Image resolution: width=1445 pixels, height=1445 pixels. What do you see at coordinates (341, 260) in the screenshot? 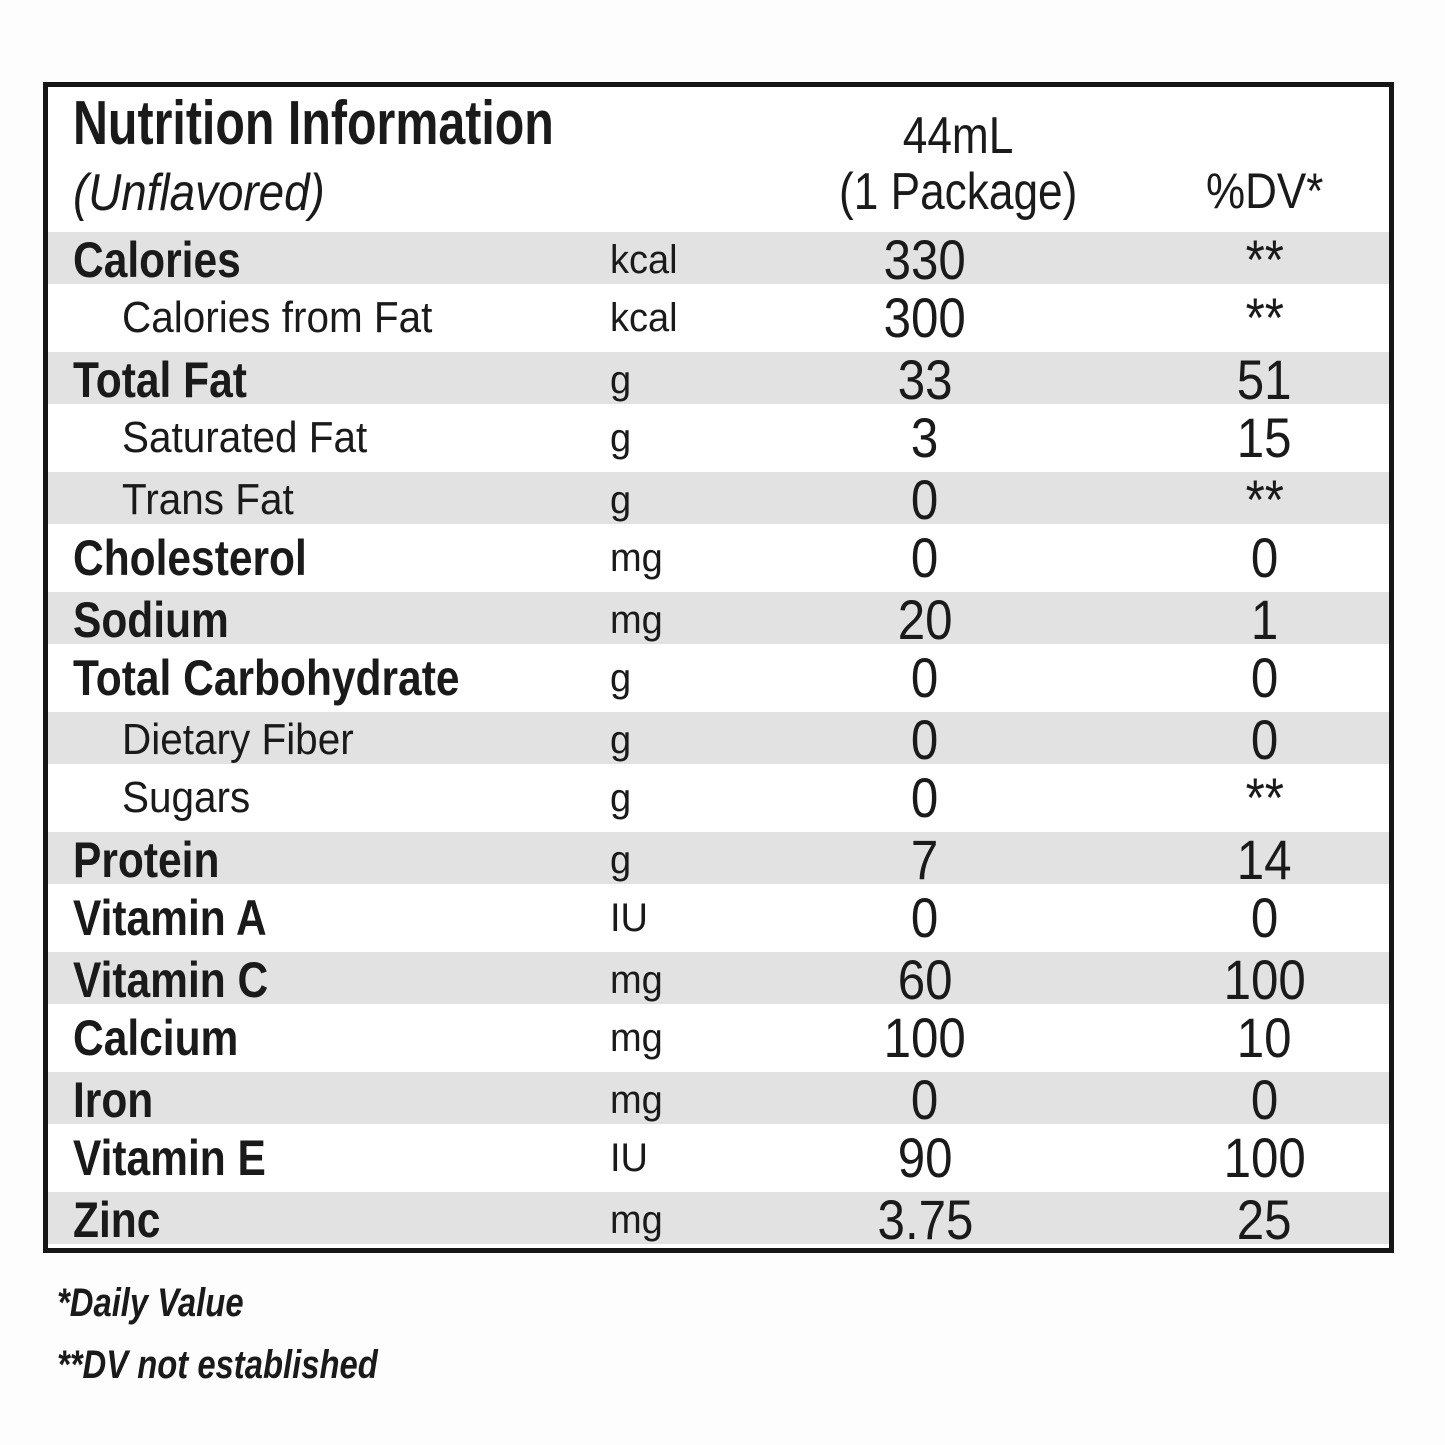
I see `row-label-cell: Calories` at bounding box center [341, 260].